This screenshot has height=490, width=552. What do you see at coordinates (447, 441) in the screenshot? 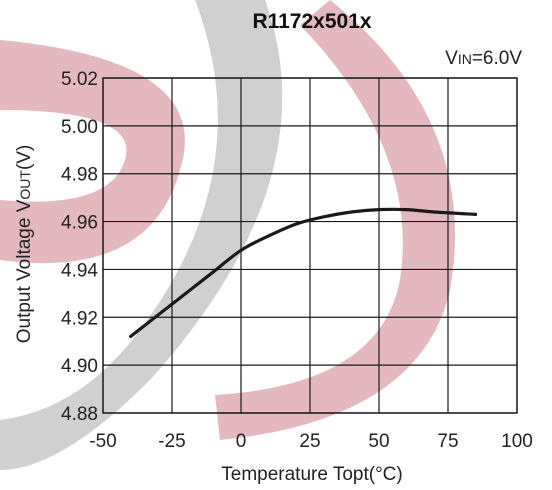
I see `x-tick-label: 75` at bounding box center [447, 441].